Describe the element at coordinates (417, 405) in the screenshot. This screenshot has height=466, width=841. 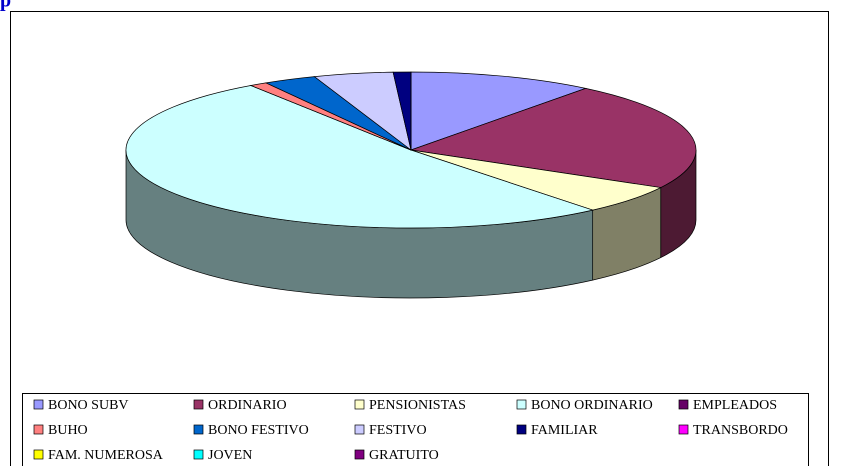
I see `legend-label: PENSIONISTAS` at that location.